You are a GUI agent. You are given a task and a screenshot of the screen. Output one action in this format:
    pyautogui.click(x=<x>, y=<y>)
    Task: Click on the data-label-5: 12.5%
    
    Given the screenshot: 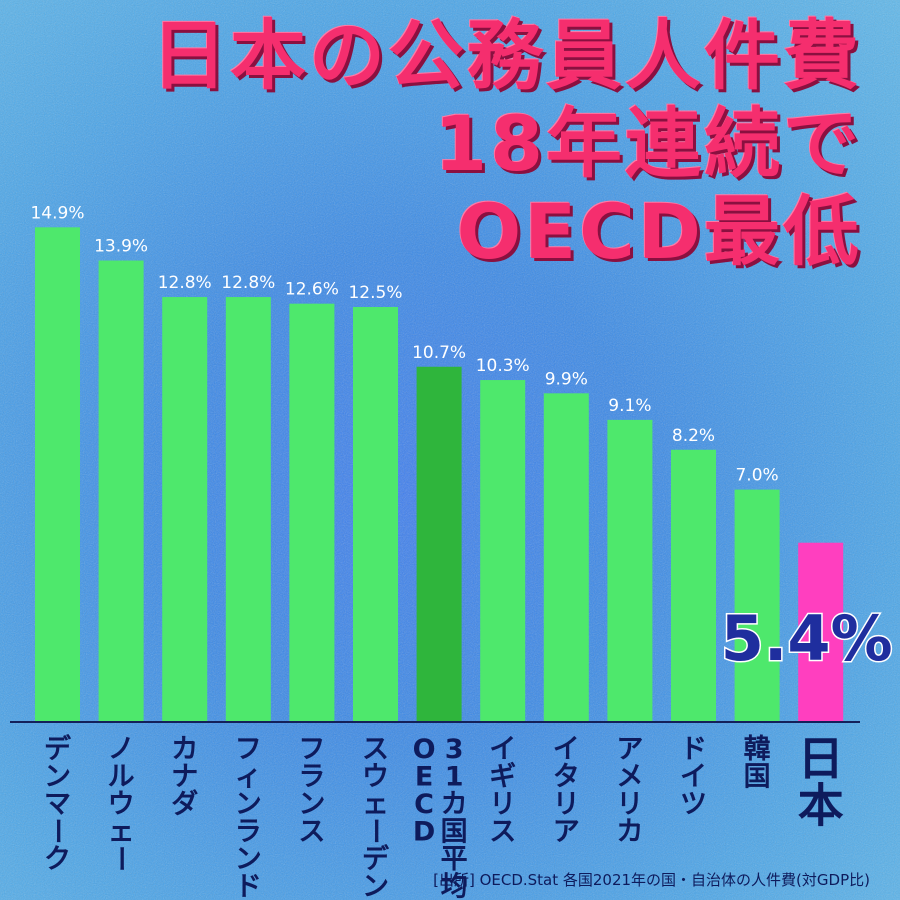 What is the action you would take?
    pyautogui.click(x=375, y=293)
    